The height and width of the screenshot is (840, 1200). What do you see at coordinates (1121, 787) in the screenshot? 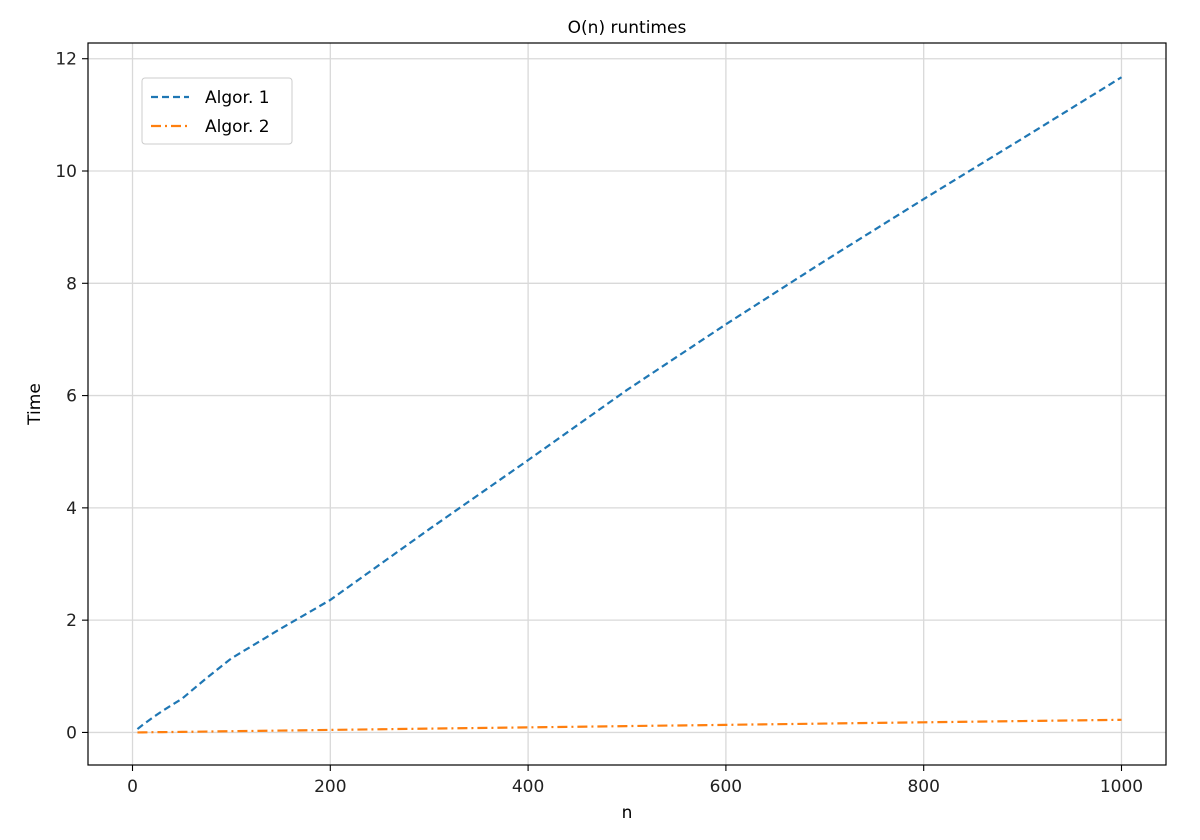
I see `x-tick-label: 1000` at bounding box center [1121, 787].